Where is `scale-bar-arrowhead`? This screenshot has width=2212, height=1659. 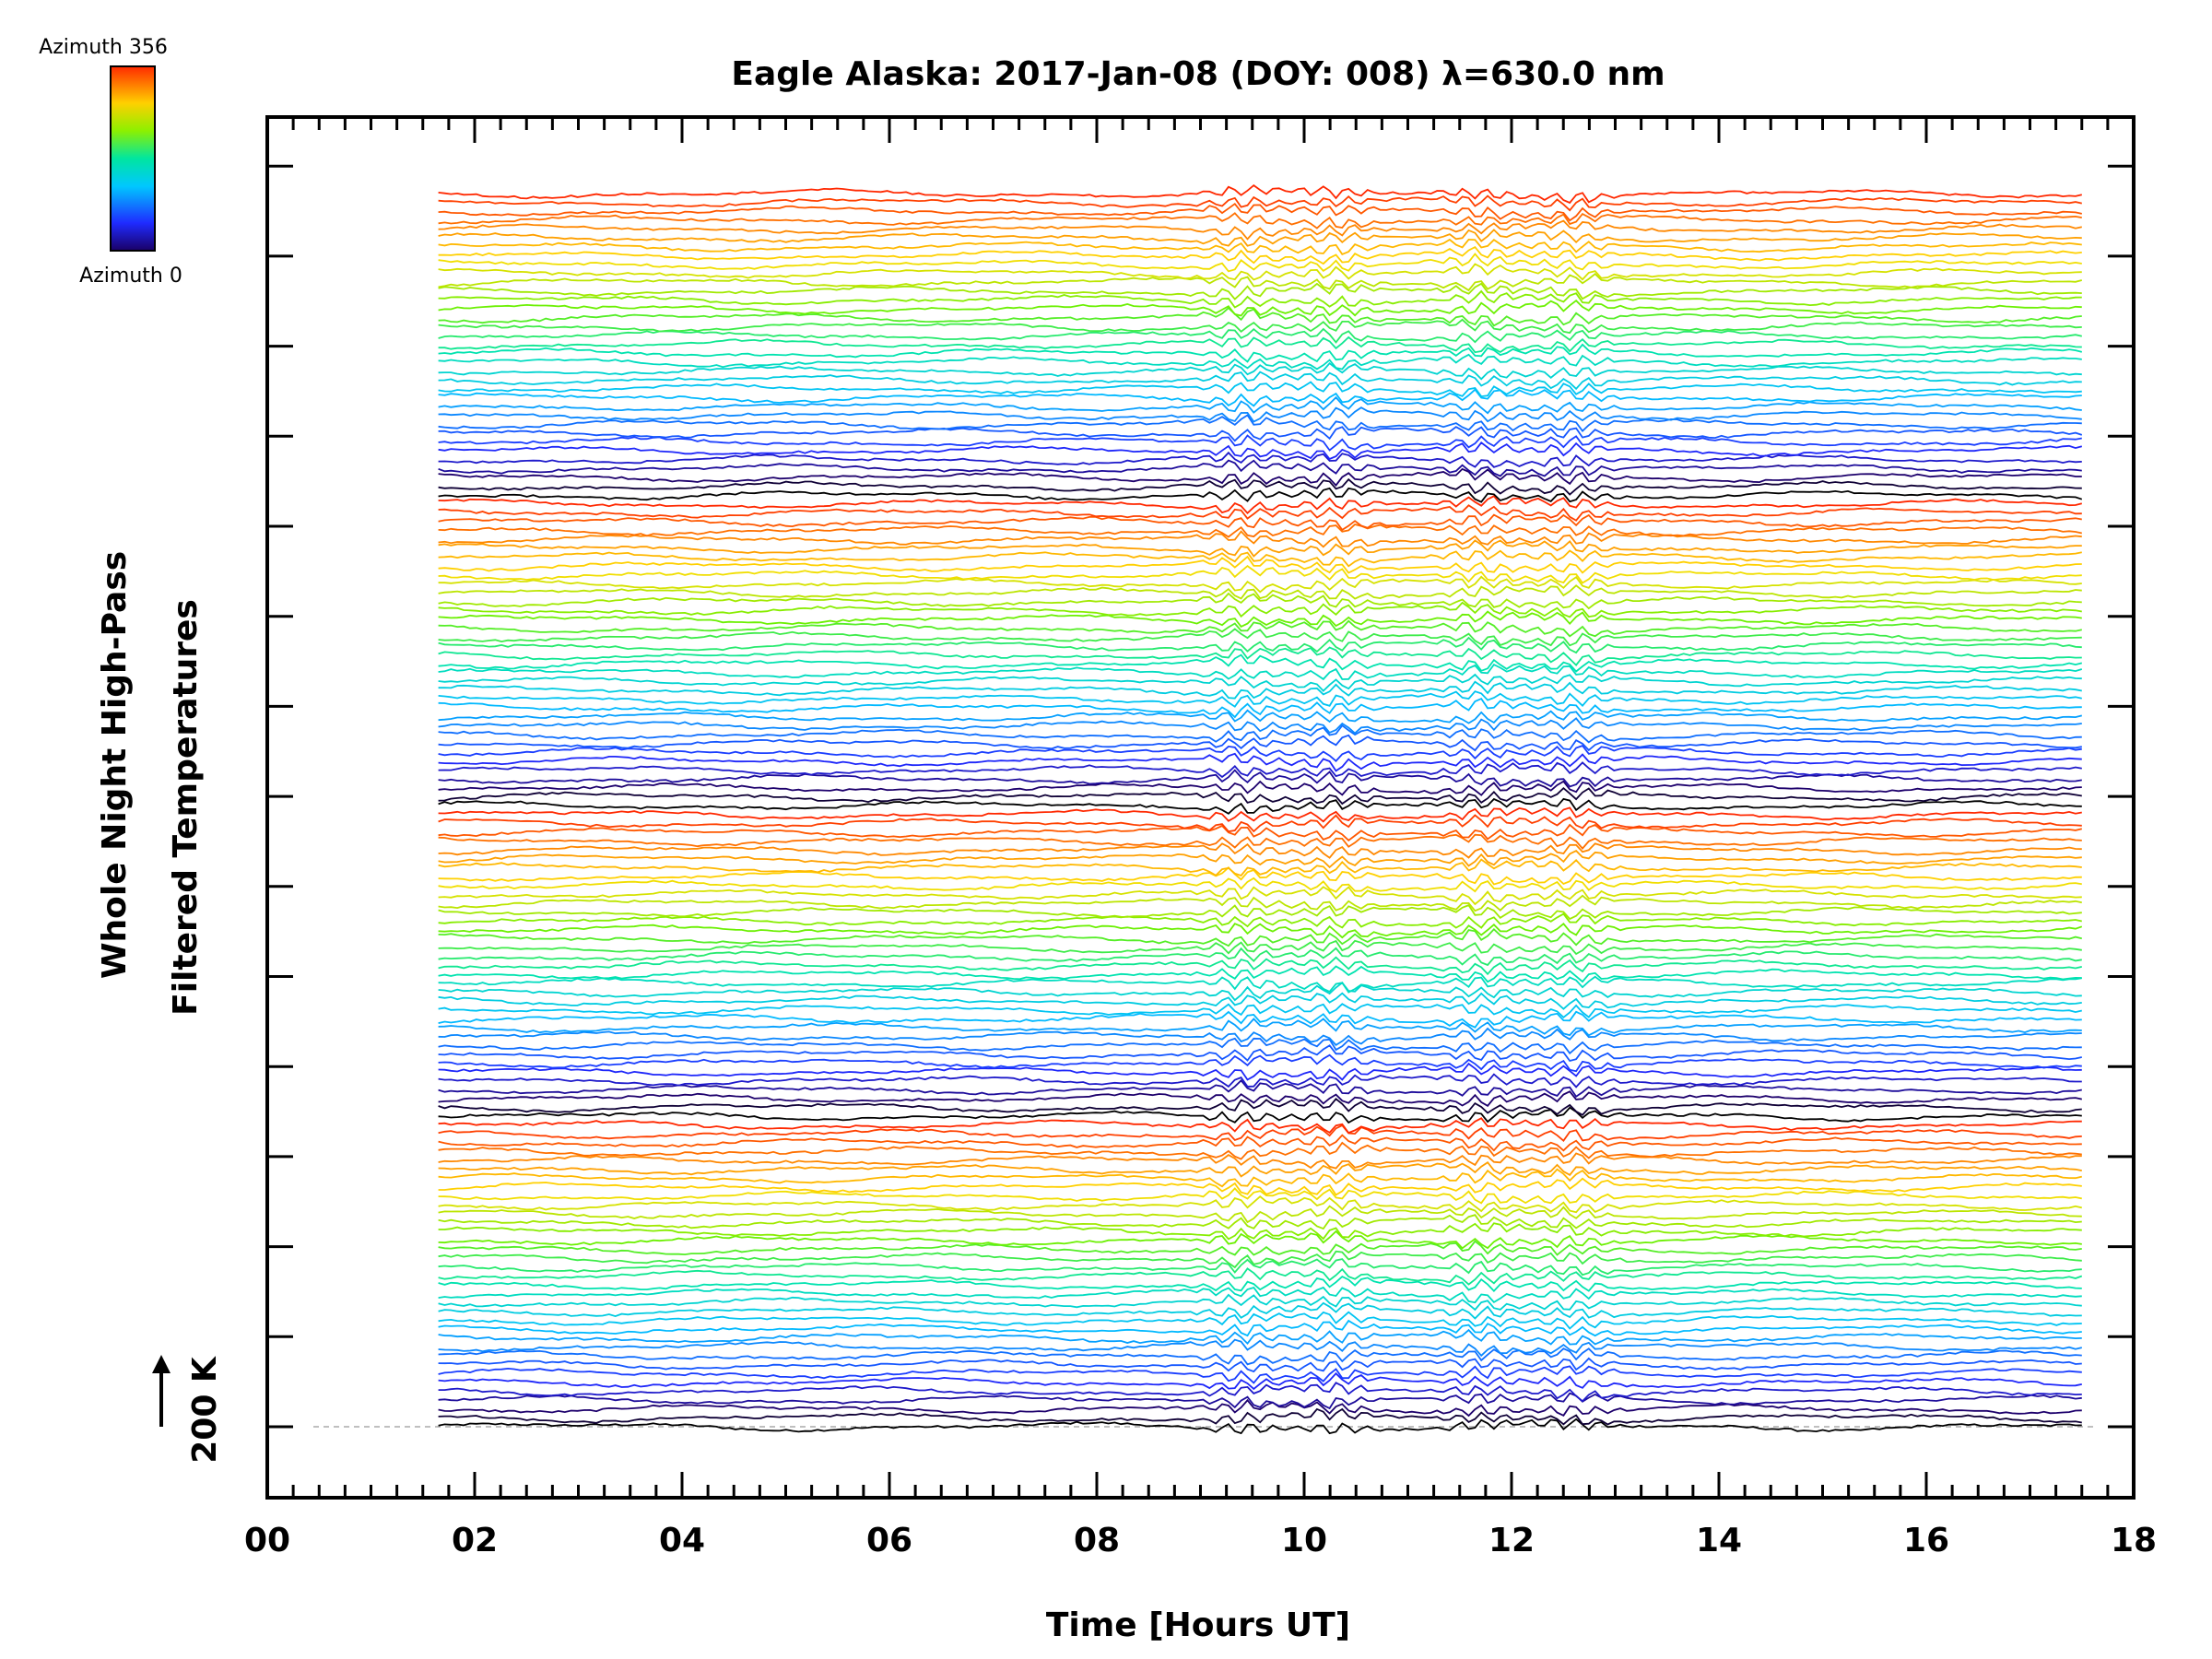 scale-bar-arrowhead is located at coordinates (161, 1364).